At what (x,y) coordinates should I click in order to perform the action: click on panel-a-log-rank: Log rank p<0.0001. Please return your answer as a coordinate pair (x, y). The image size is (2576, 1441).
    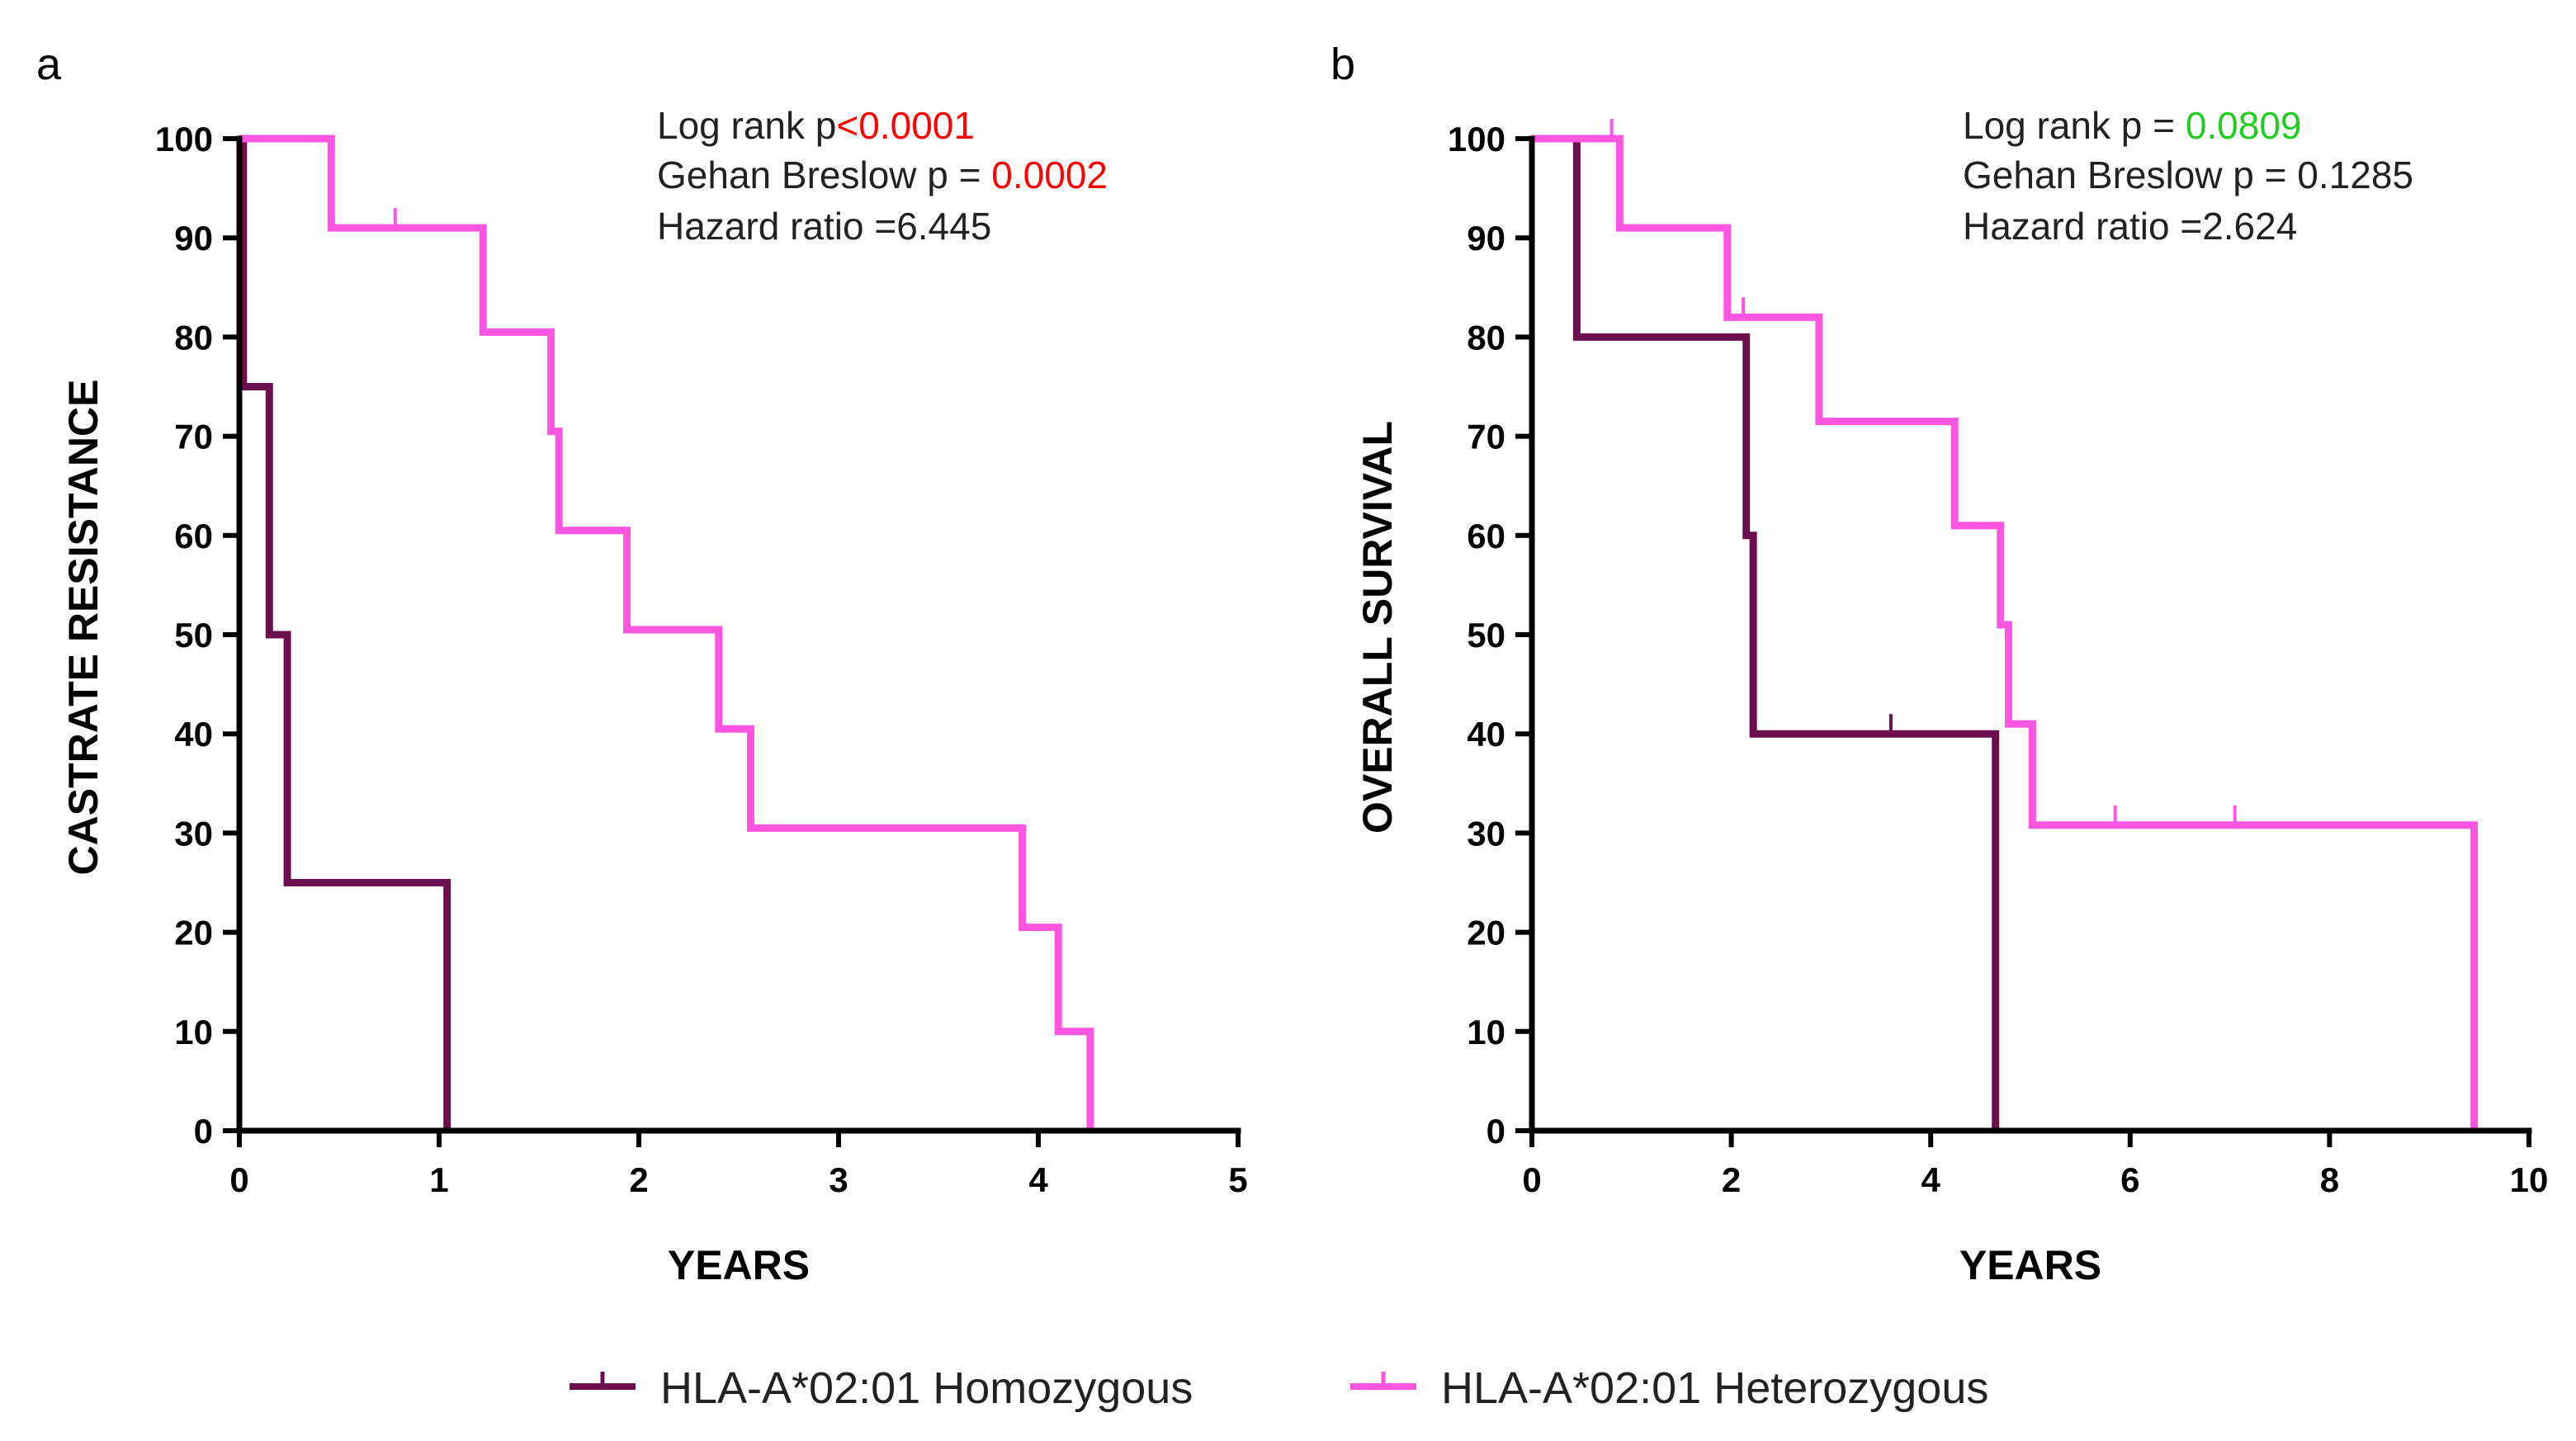
    Looking at the image, I should click on (816, 126).